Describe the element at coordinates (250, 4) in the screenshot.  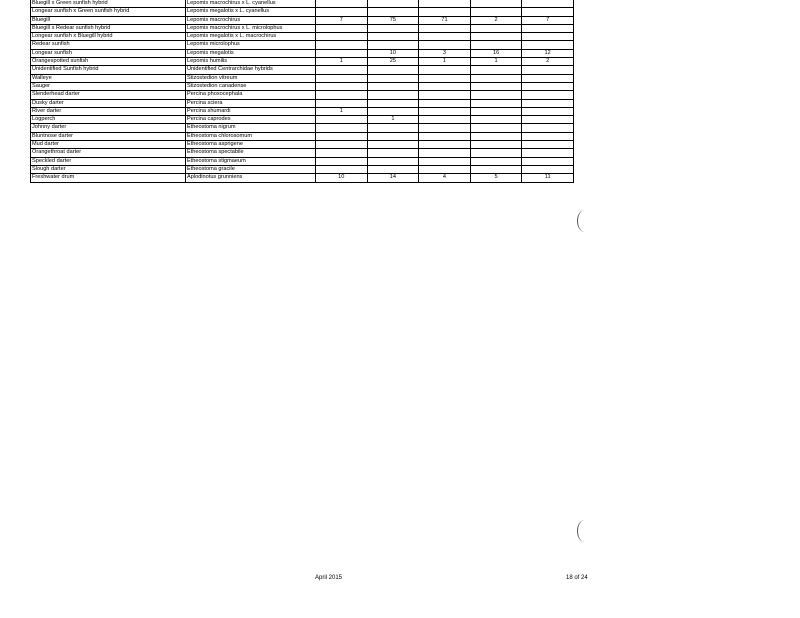
I see `scientific-name-cell: Lepomis macrochirus x L. cyanellus` at that location.